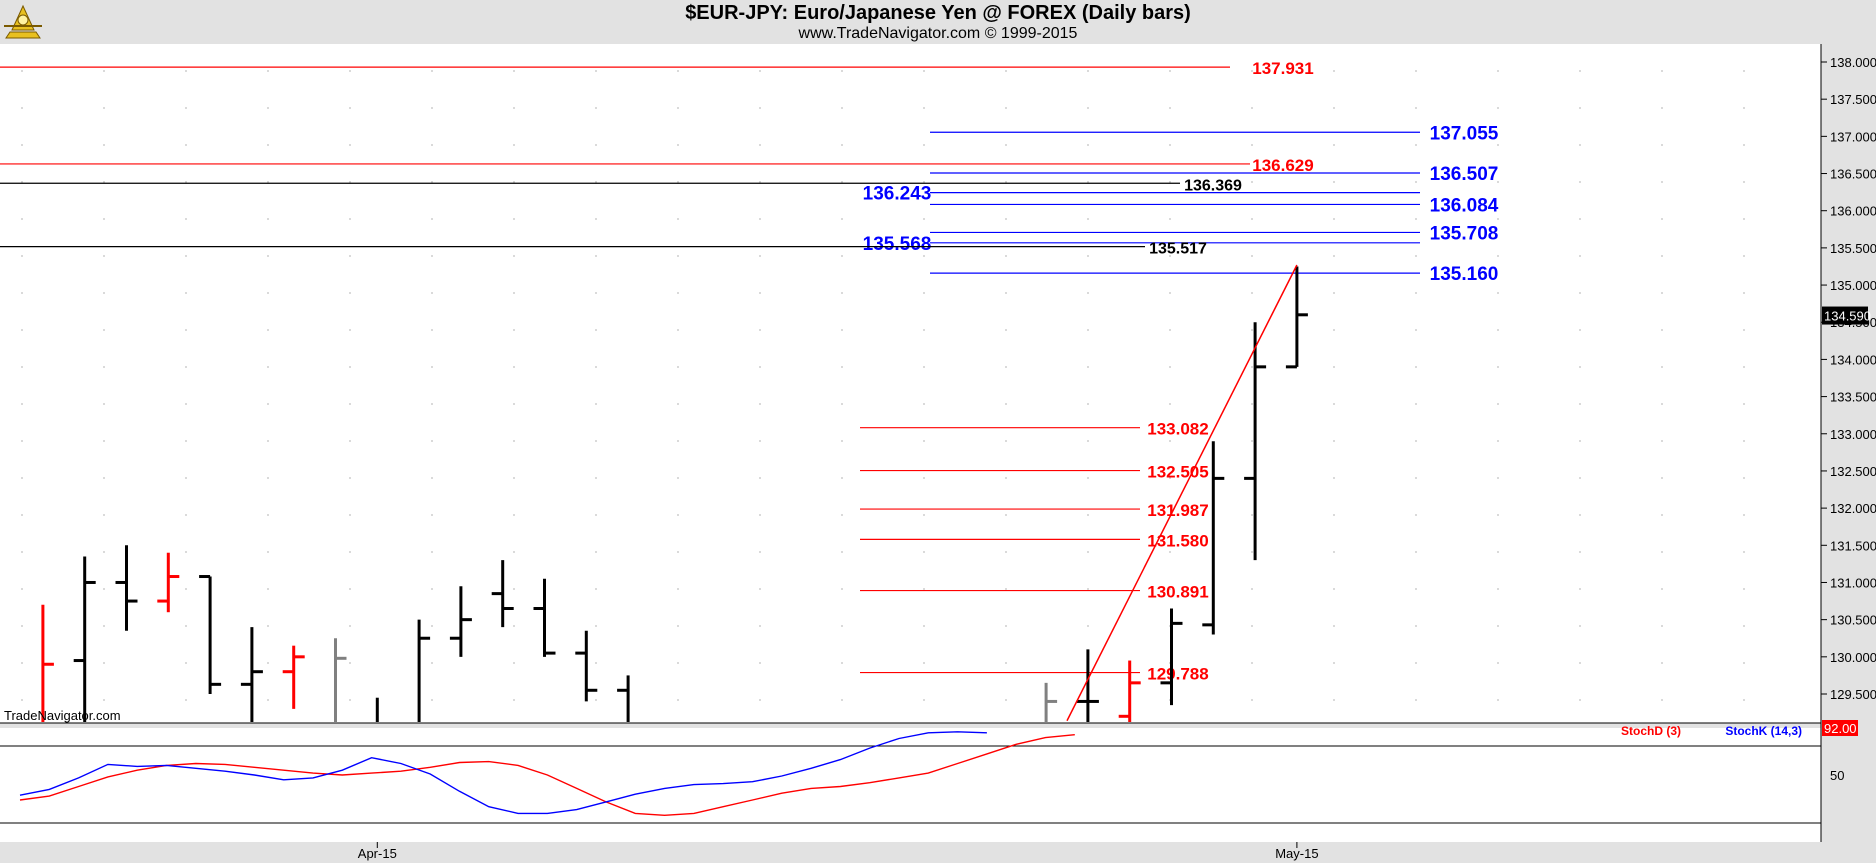  I want to click on y-tick-label: 133.500, so click(1853, 397).